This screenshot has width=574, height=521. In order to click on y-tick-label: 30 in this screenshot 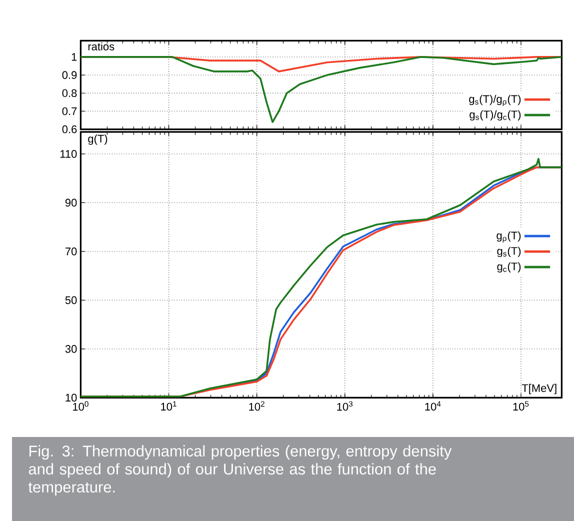, I will do `click(71, 349)`.